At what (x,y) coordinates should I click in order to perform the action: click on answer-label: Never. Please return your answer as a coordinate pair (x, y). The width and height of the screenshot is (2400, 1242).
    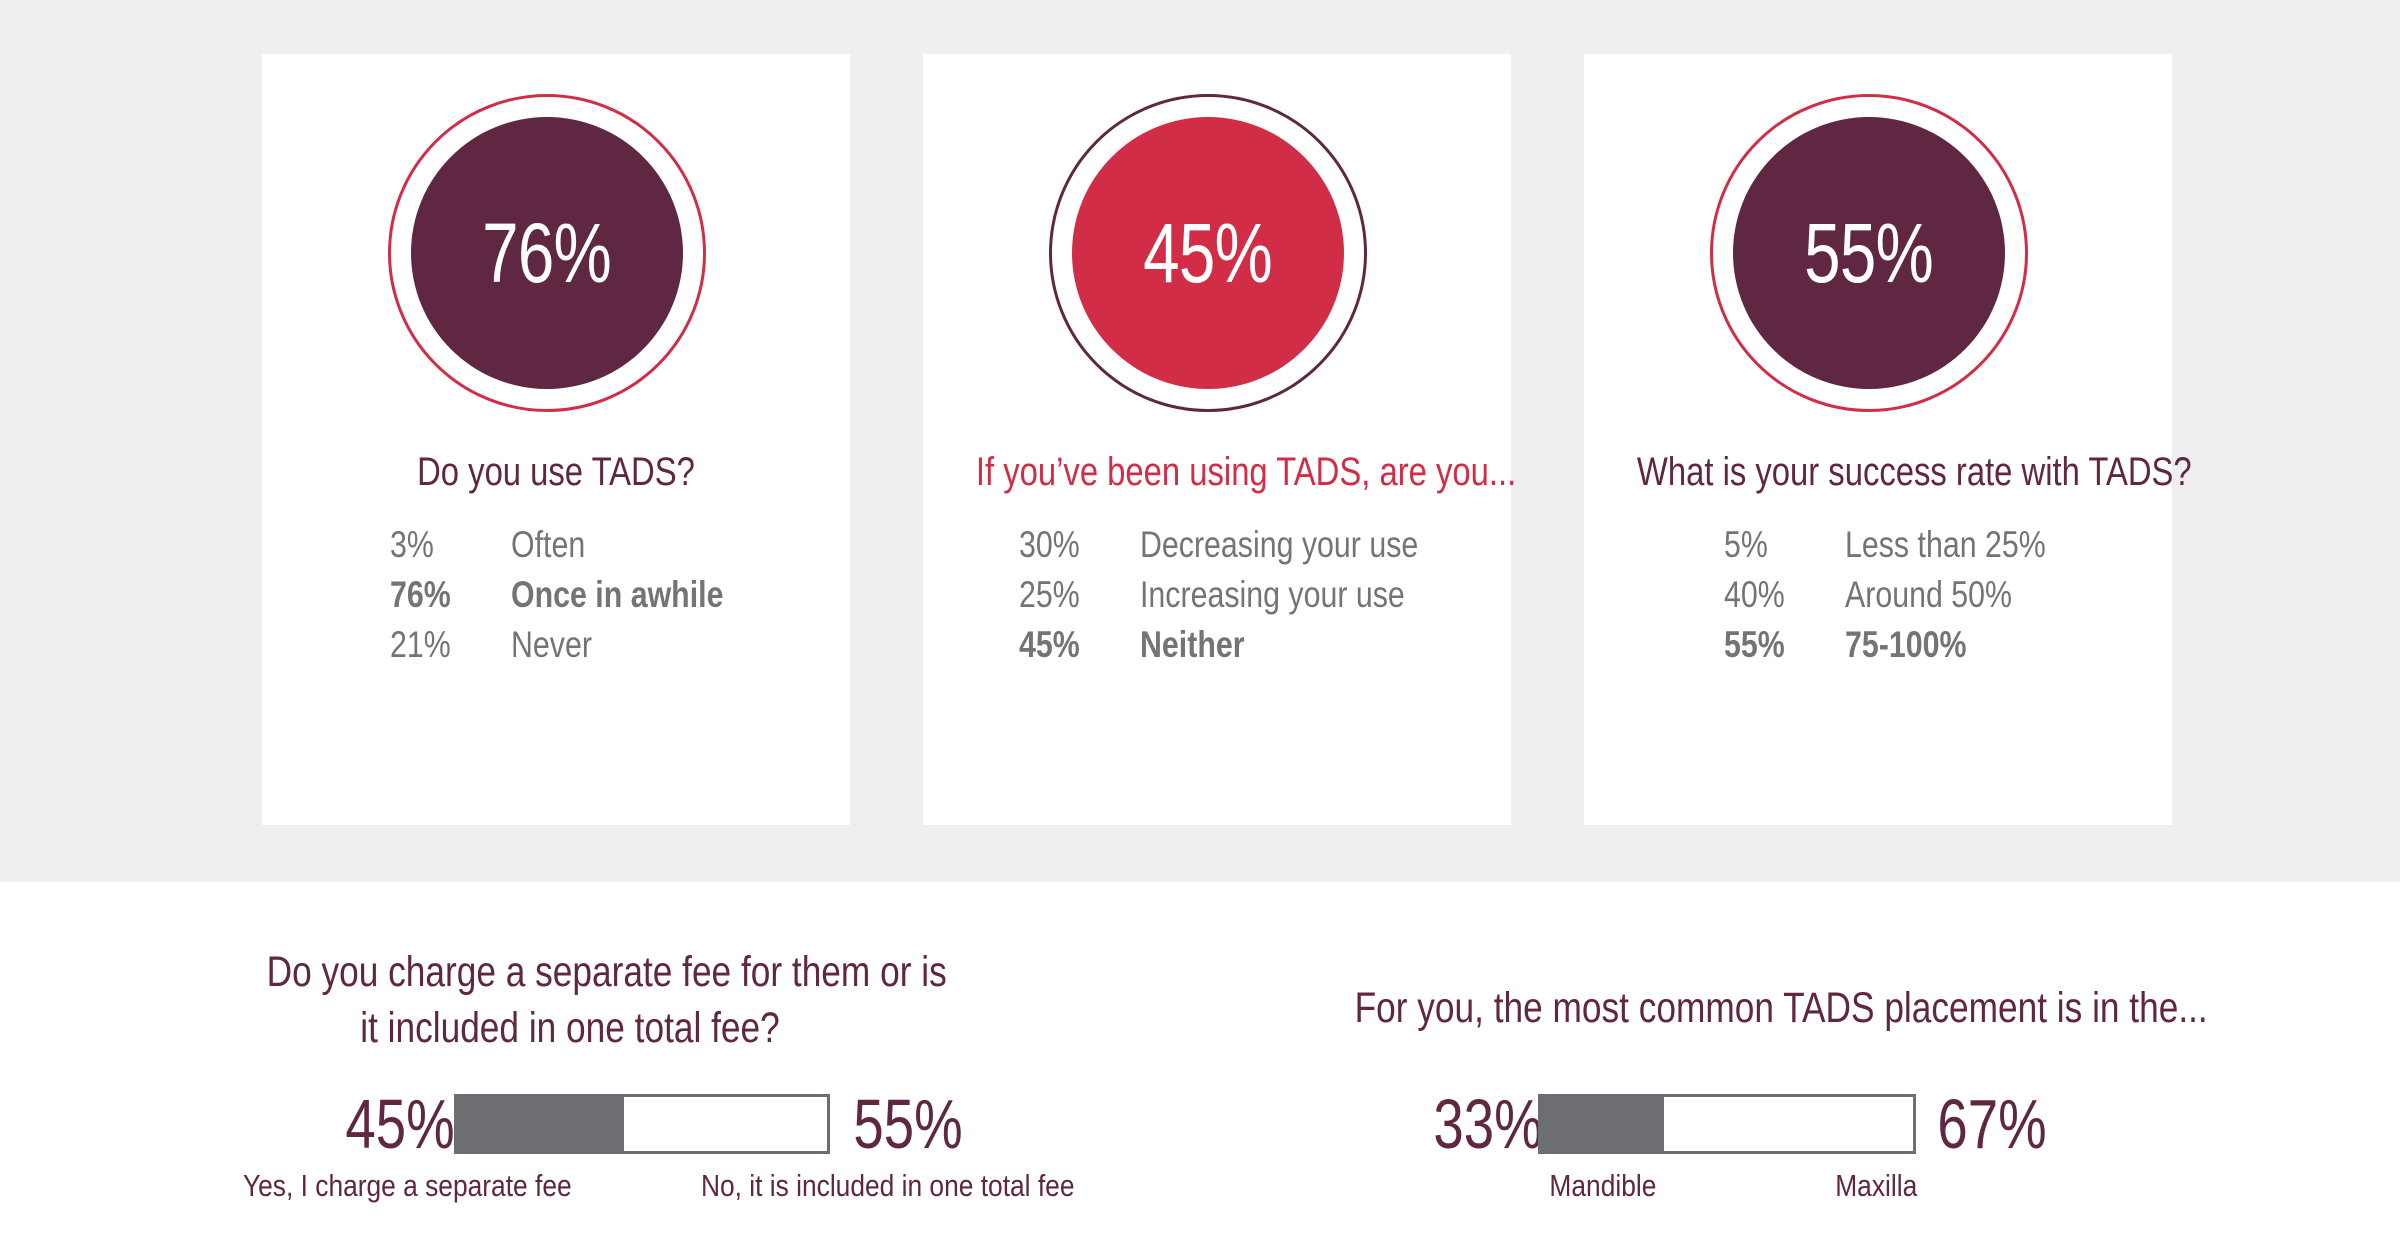
    Looking at the image, I should click on (551, 644).